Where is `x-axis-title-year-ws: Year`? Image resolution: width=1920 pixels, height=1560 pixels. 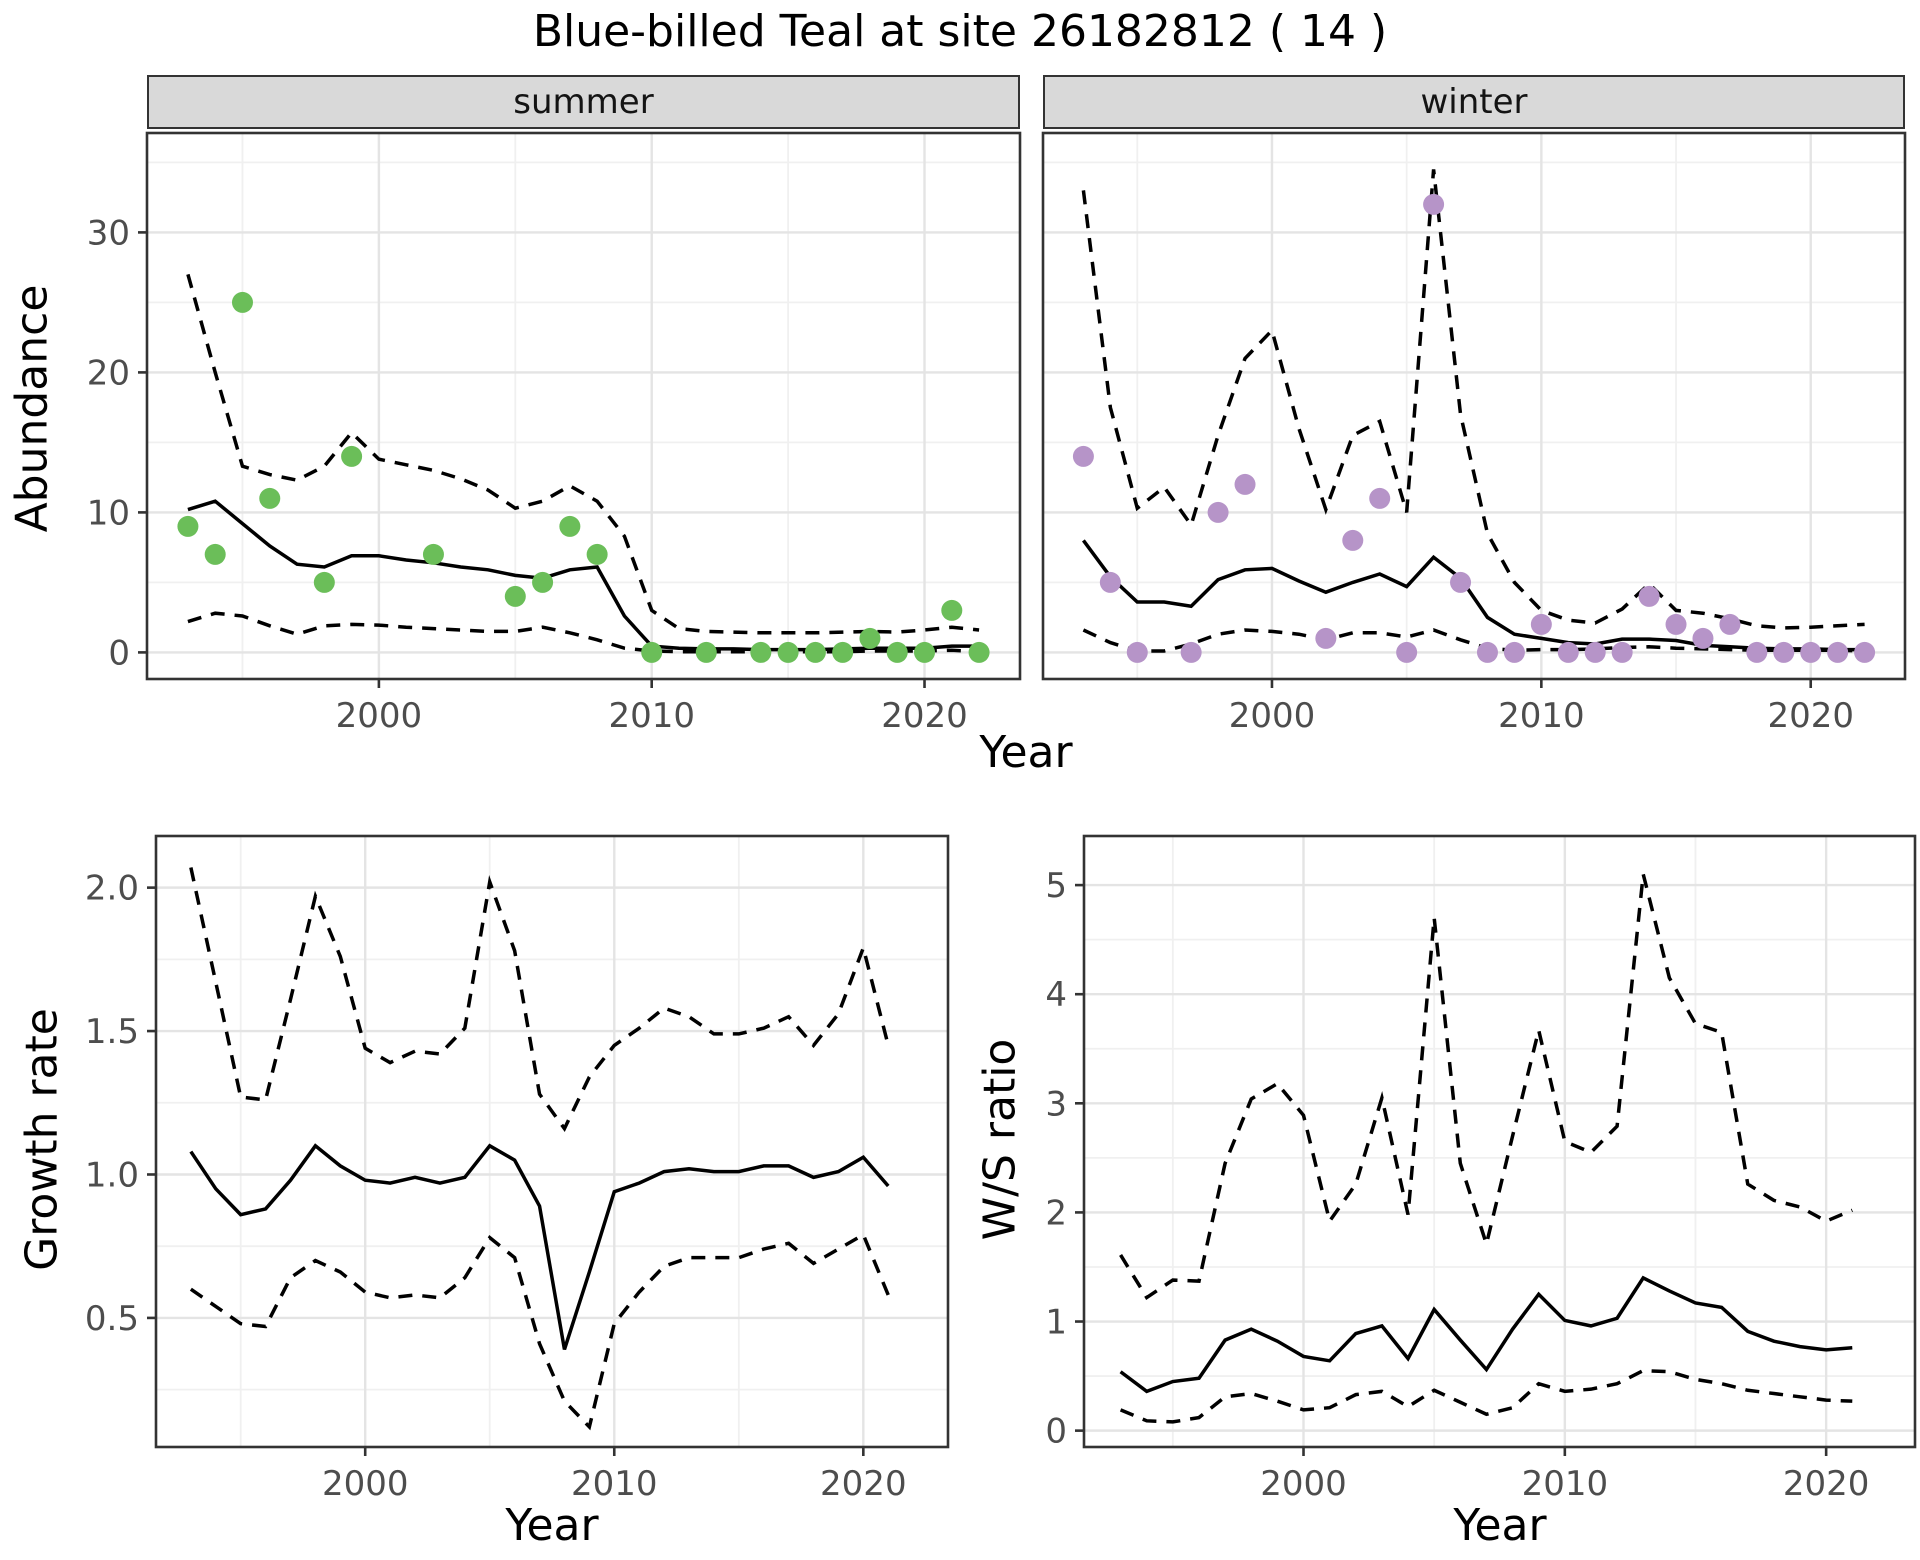
x-axis-title-year-ws: Year is located at coordinates (1500, 1525).